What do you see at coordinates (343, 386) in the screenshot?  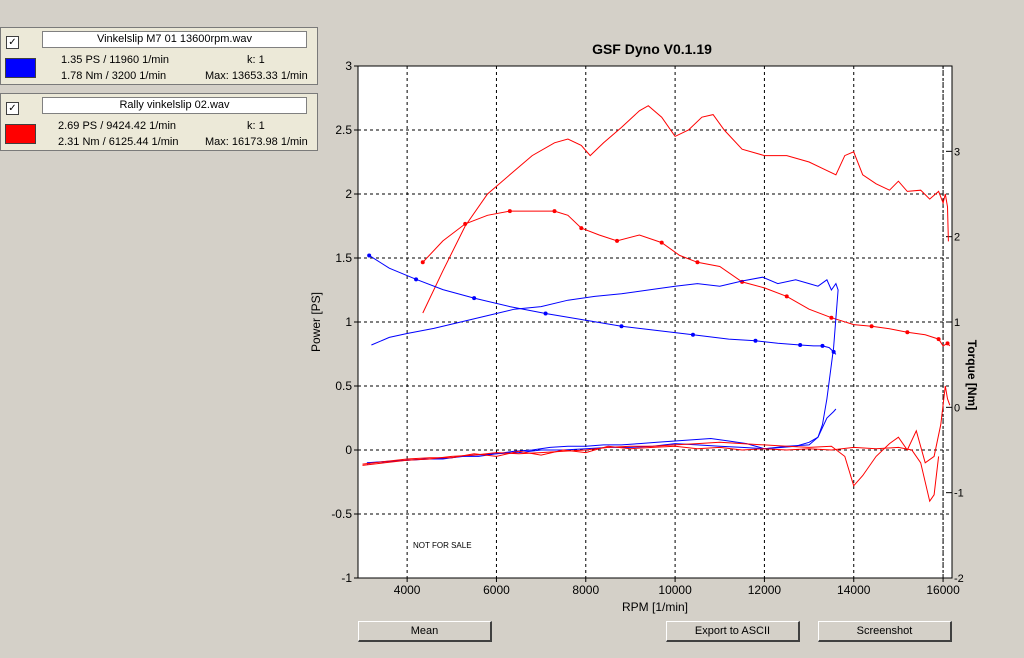 I see `y-tick-label: 0.5` at bounding box center [343, 386].